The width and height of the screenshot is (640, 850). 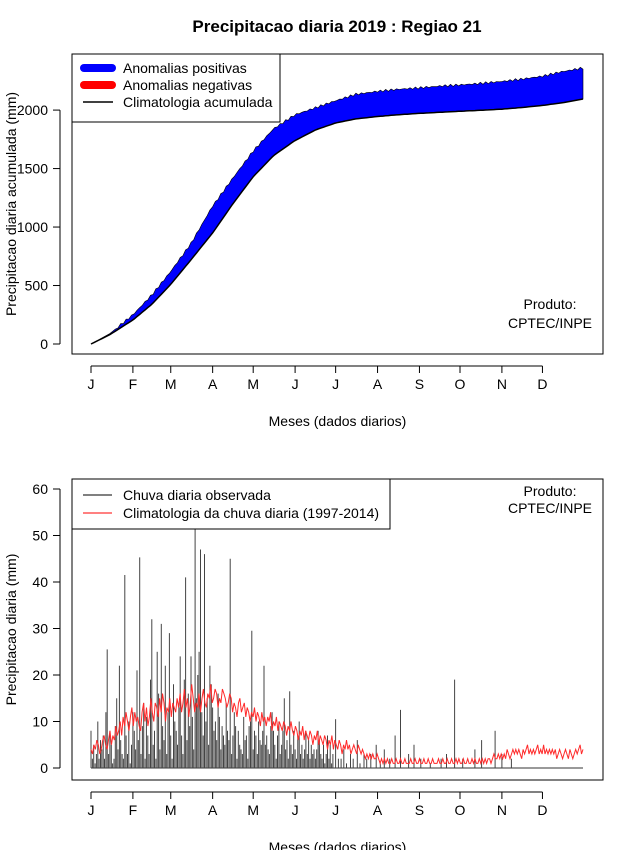 What do you see at coordinates (133, 384) in the screenshot?
I see `cumulative-x-tick-label: F` at bounding box center [133, 384].